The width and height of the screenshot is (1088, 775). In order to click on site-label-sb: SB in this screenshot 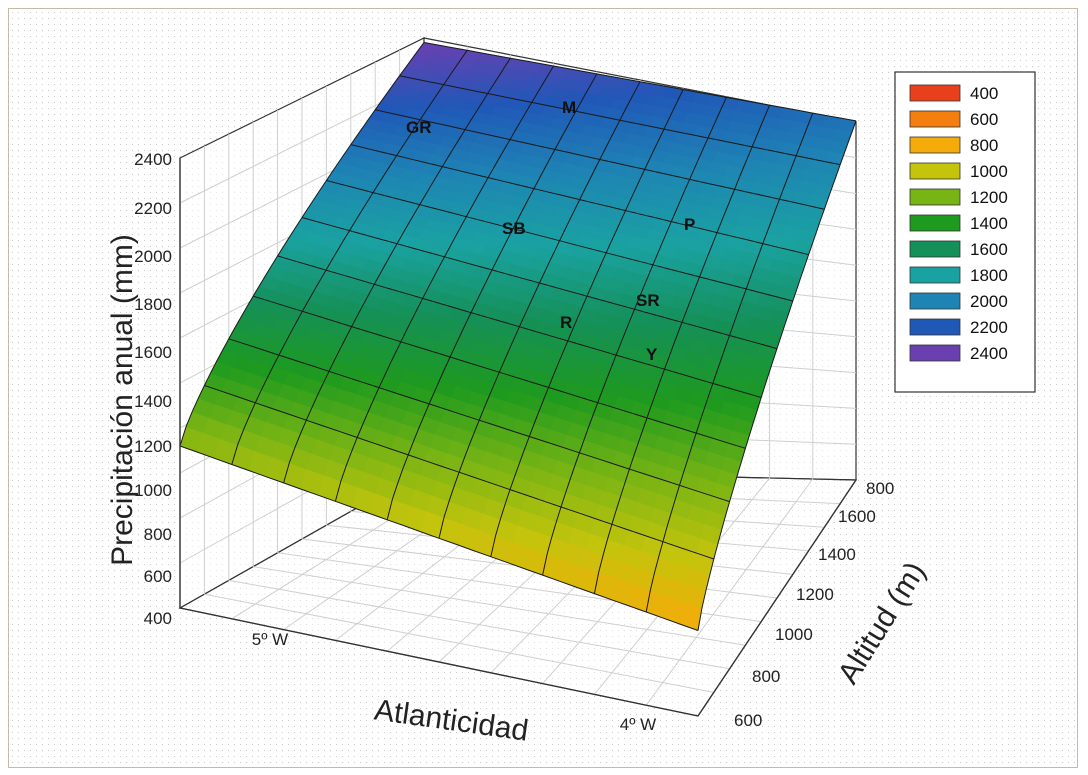, I will do `click(514, 228)`.